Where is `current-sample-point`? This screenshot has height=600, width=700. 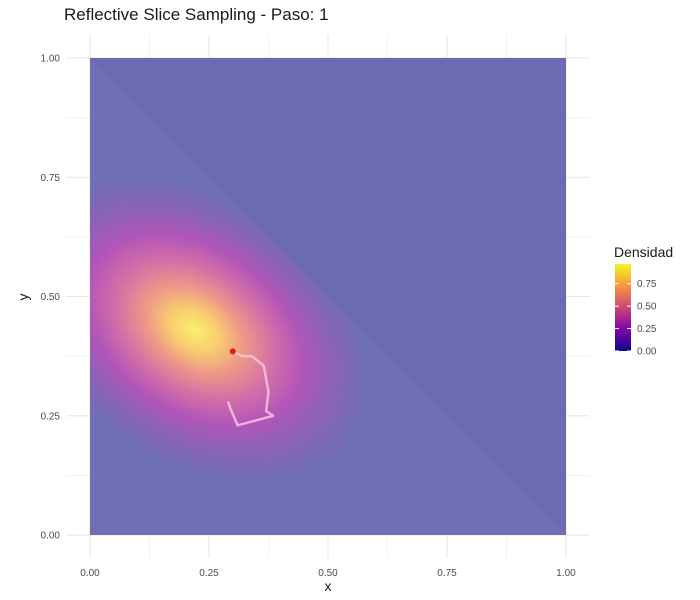 current-sample-point is located at coordinates (232, 351).